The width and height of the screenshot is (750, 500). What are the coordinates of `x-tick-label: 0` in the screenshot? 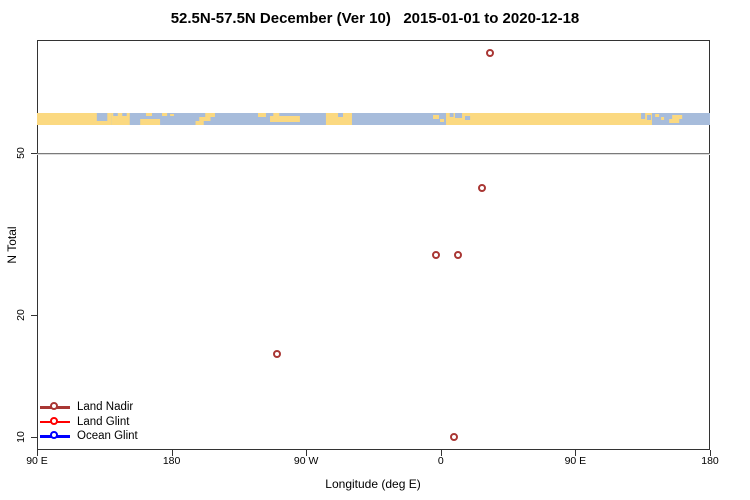 It's located at (440, 461).